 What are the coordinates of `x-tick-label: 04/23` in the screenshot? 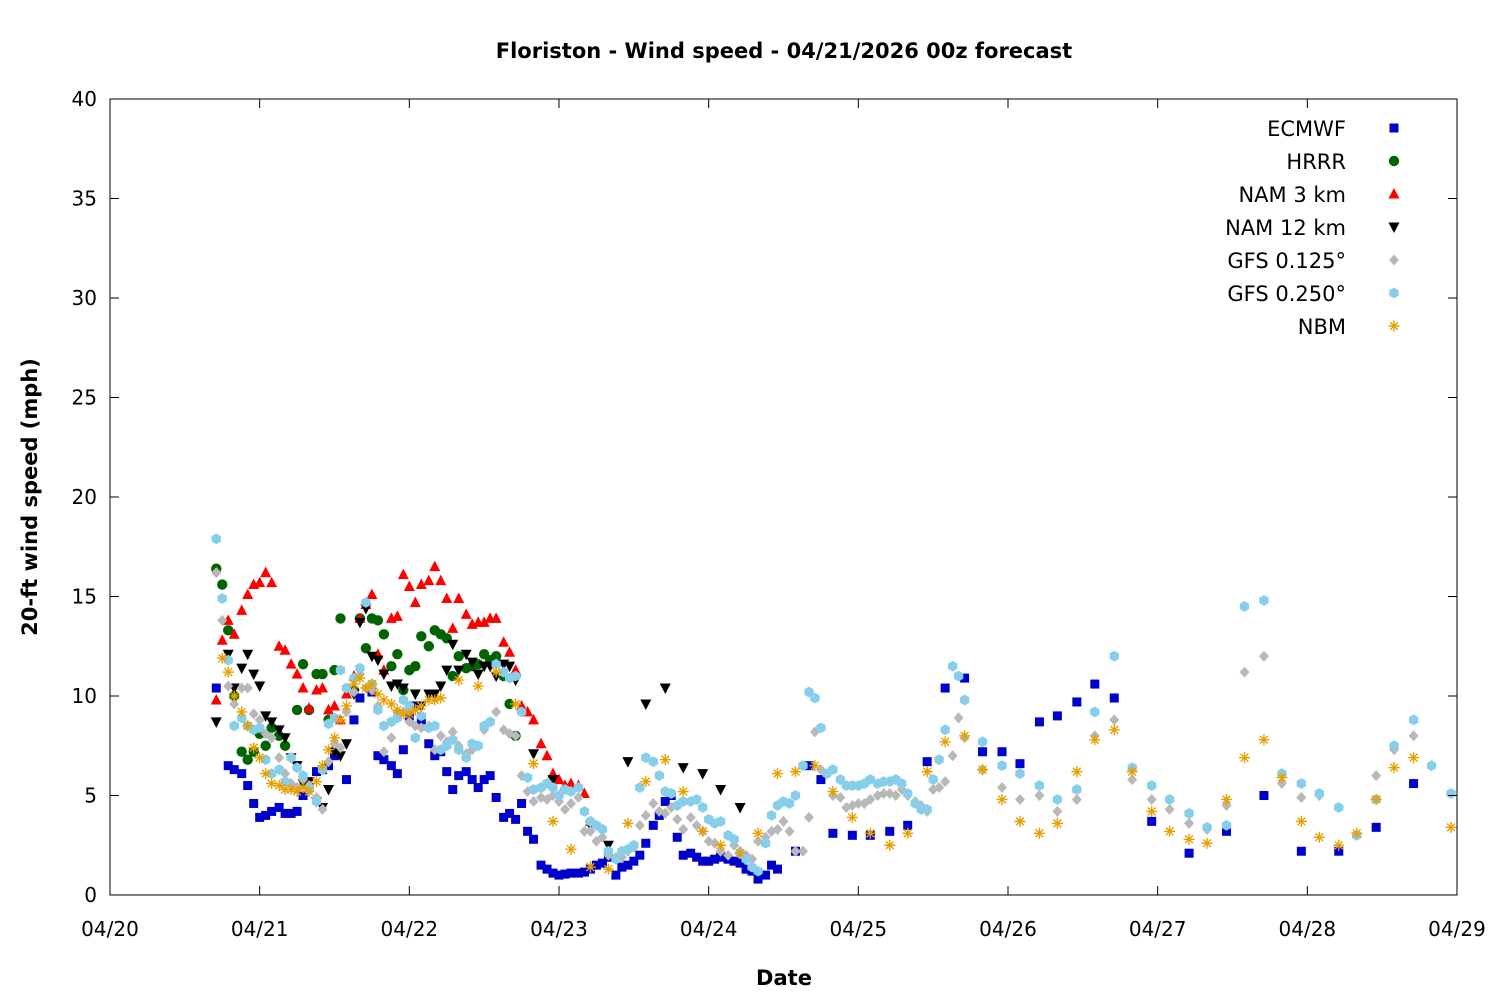 It's located at (559, 929).